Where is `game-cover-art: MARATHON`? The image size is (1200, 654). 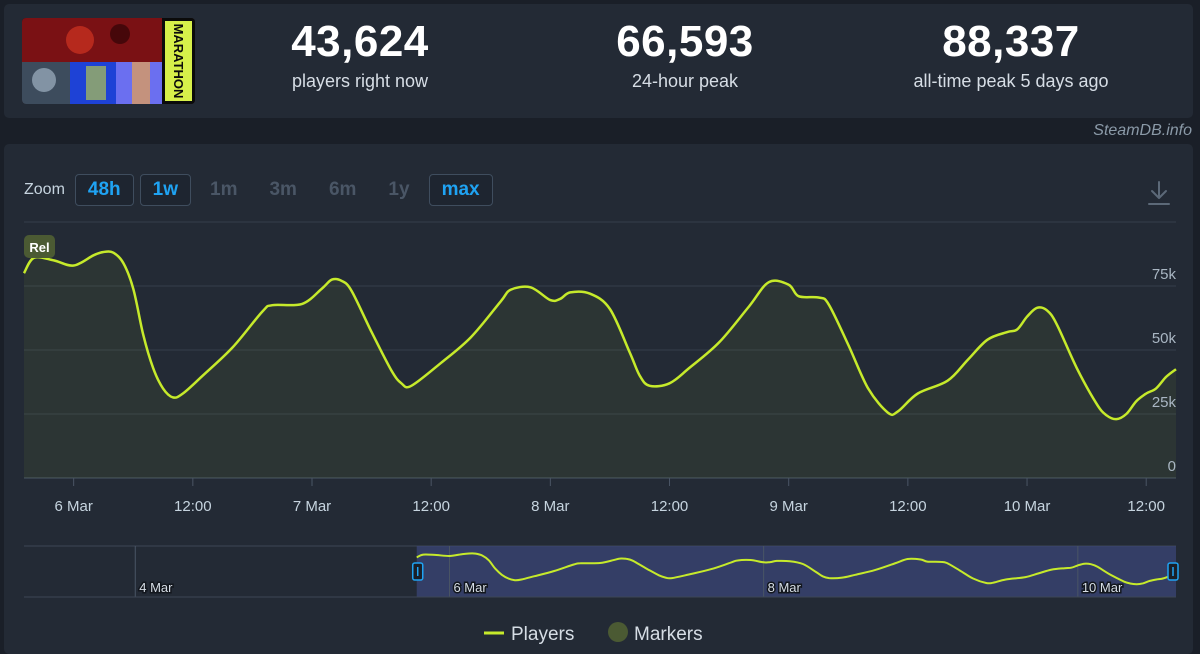 game-cover-art: MARATHON is located at coordinates (108, 61).